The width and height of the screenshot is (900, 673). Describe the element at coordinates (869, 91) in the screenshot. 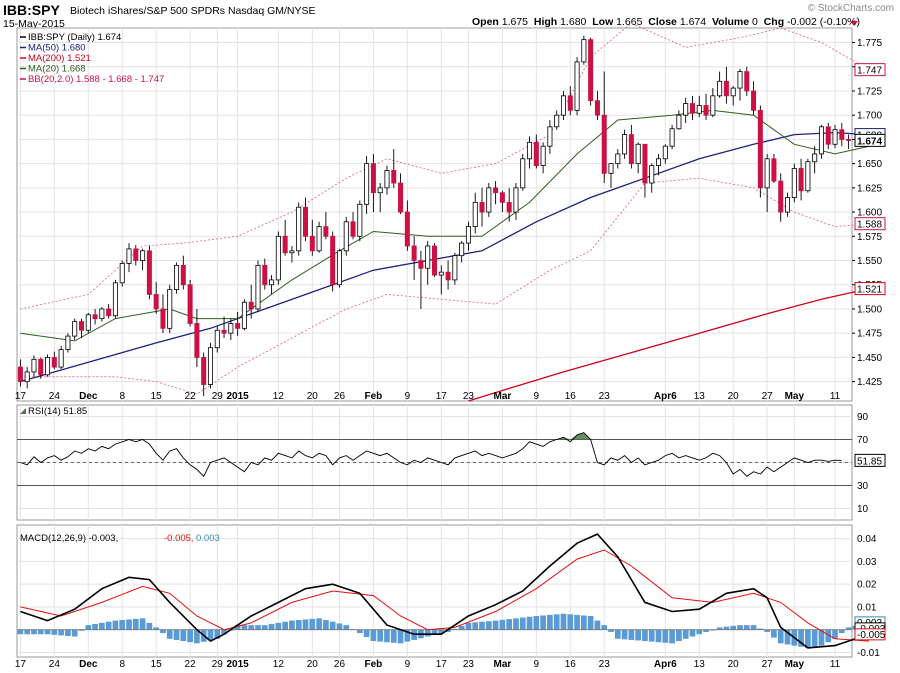

I see `price-tick-label: 1.725` at that location.